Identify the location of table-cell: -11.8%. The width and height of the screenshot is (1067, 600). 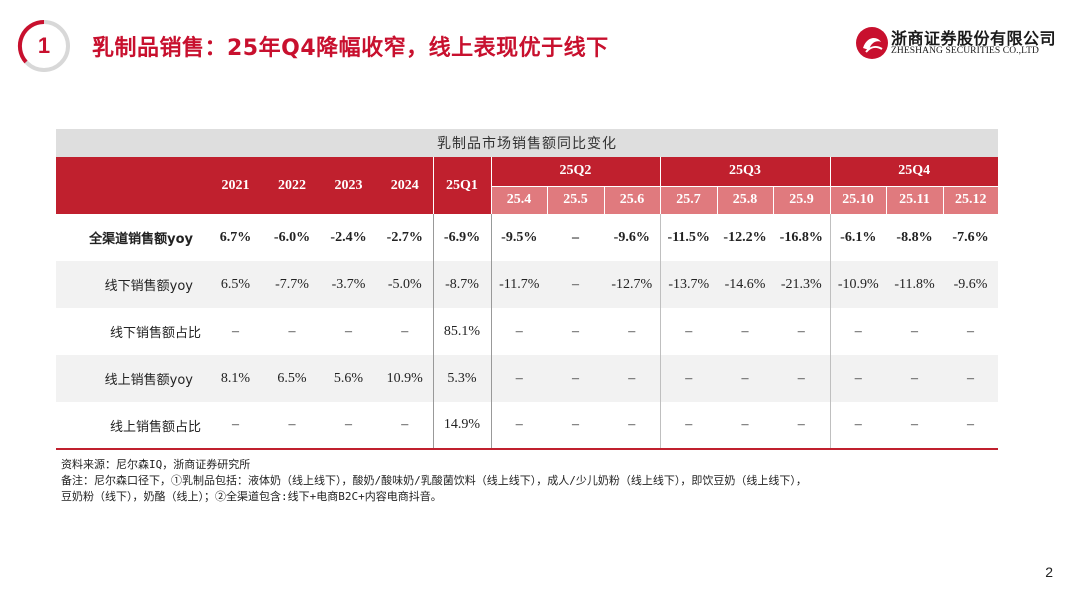
(914, 284).